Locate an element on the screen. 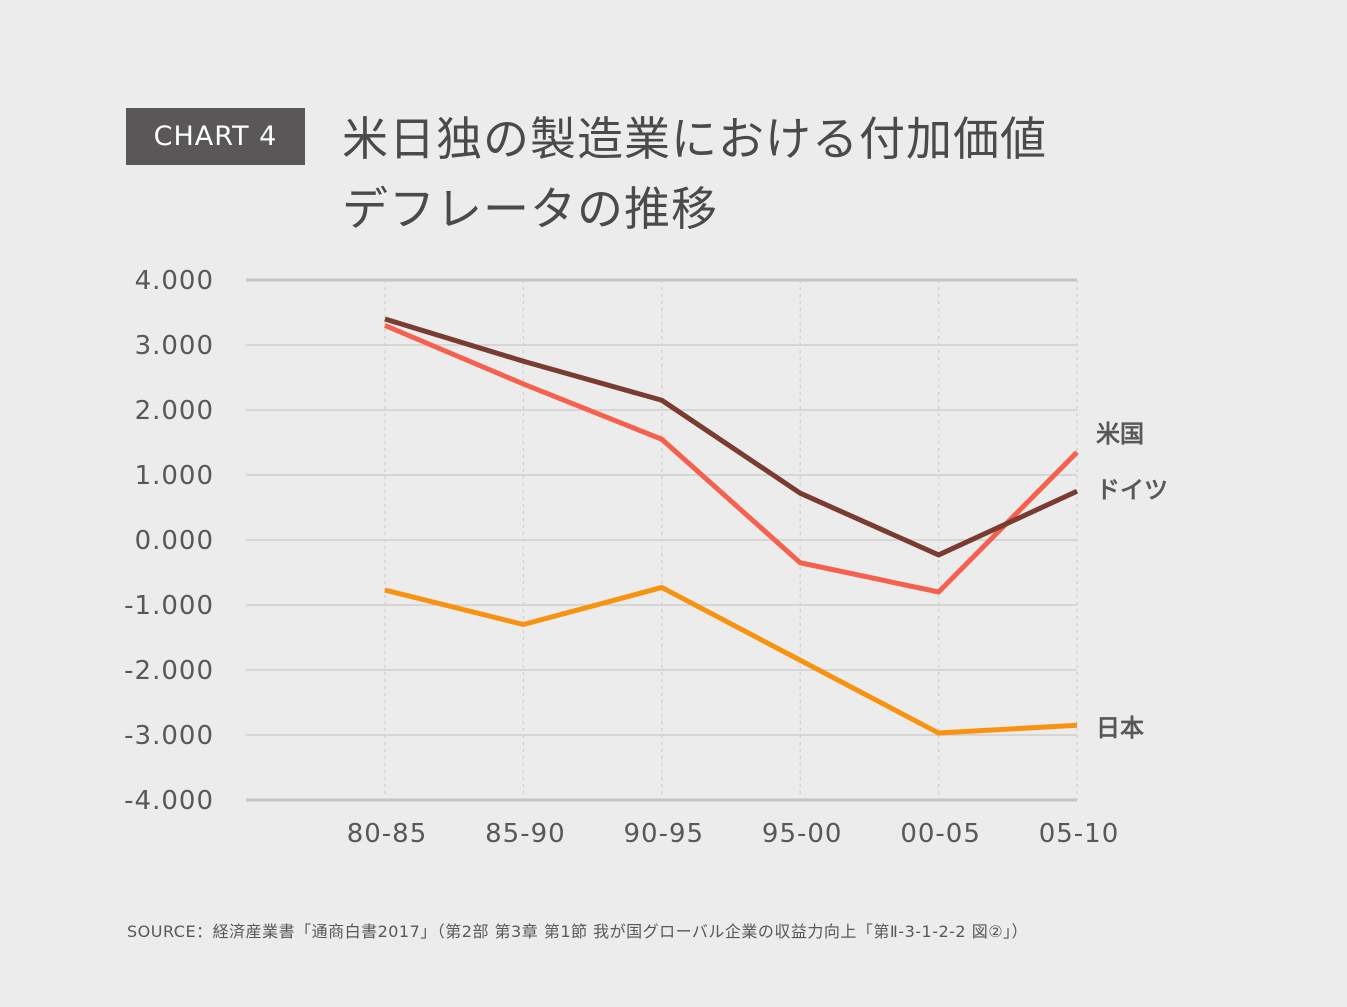 This screenshot has height=1007, width=1347. y-tick-label: 1.000 is located at coordinates (174, 476).